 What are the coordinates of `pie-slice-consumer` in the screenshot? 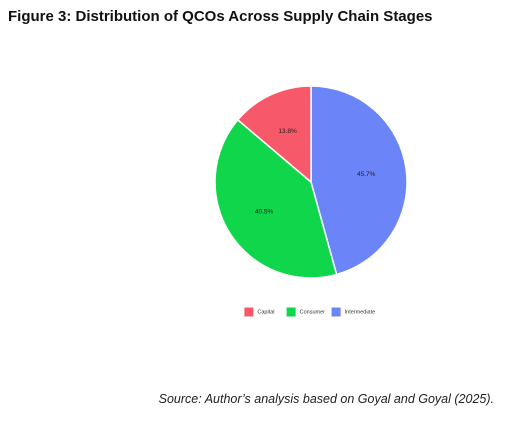 It's located at (276, 198).